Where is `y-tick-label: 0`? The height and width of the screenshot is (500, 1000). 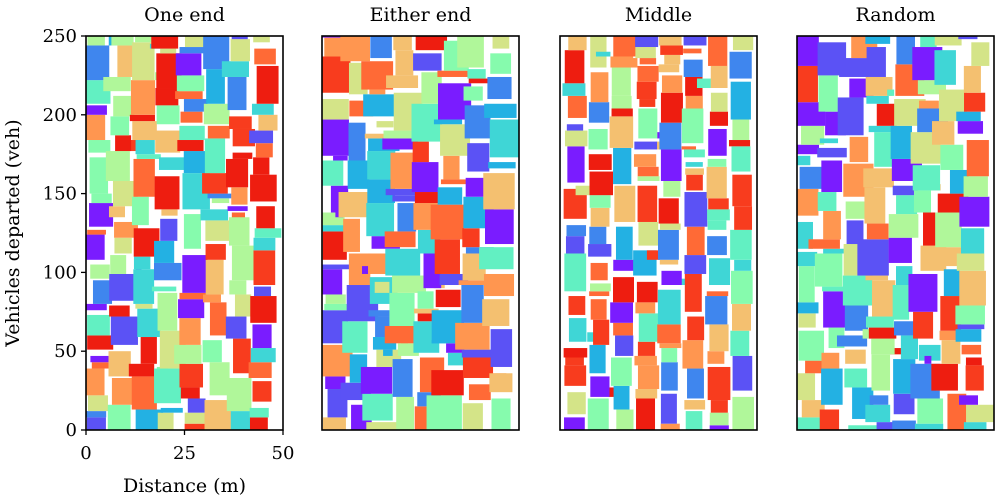 y-tick-label: 0 is located at coordinates (71, 430).